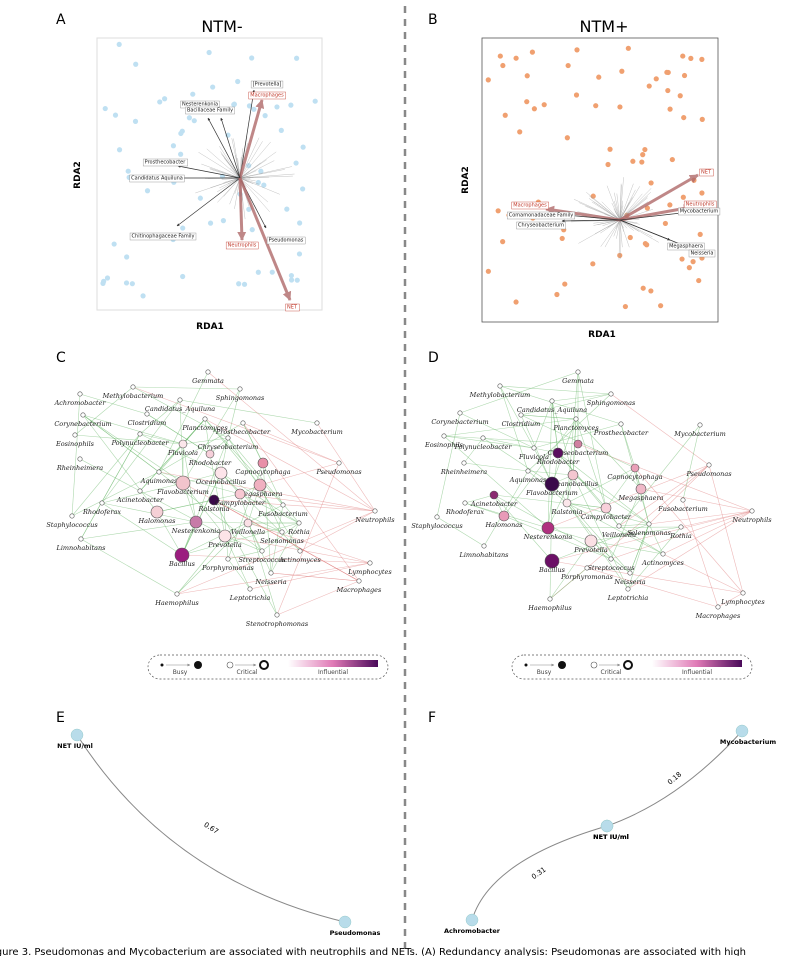  Describe the element at coordinates (619, 535) in the screenshot. I see `node-label: Veillonella` at that location.